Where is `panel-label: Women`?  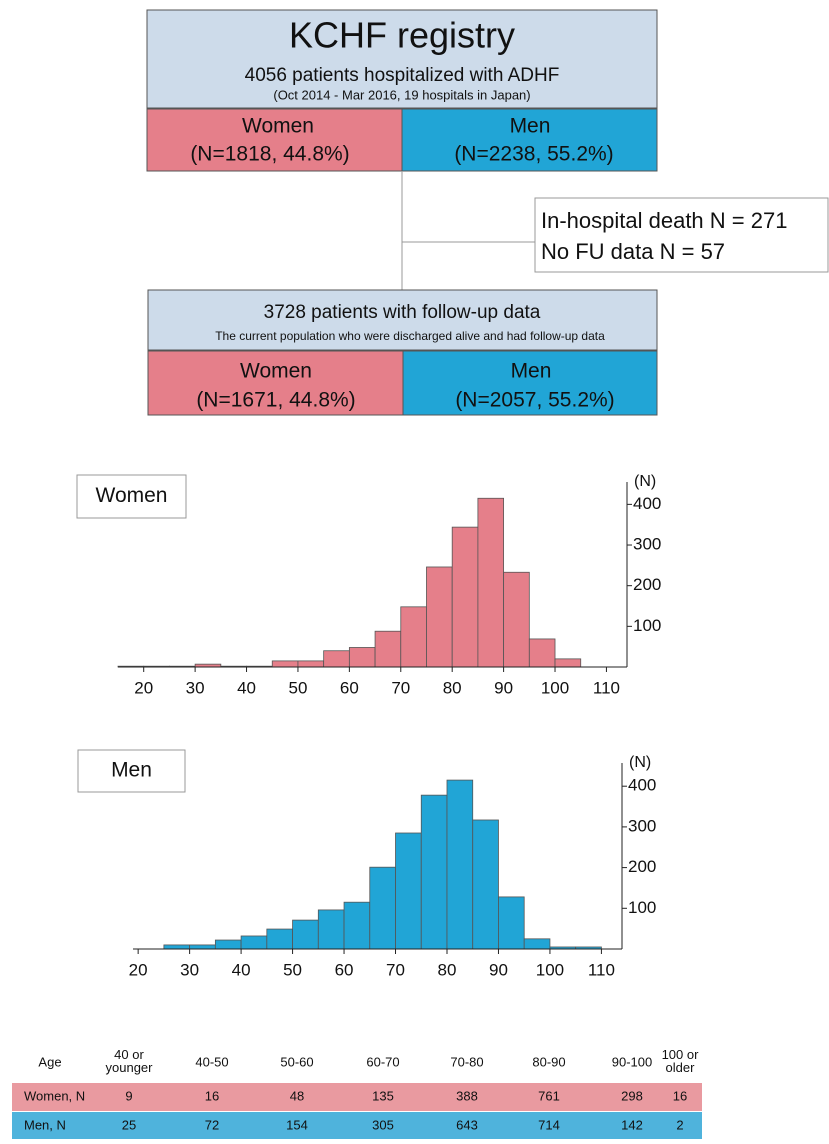 panel-label: Women is located at coordinates (132, 495).